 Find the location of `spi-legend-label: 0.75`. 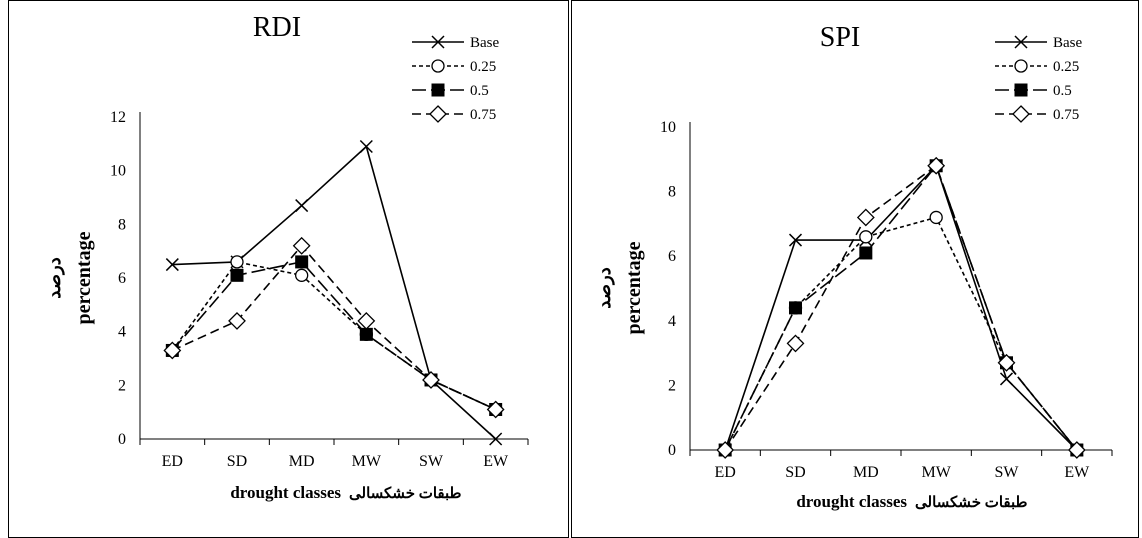

spi-legend-label: 0.75 is located at coordinates (1066, 115).